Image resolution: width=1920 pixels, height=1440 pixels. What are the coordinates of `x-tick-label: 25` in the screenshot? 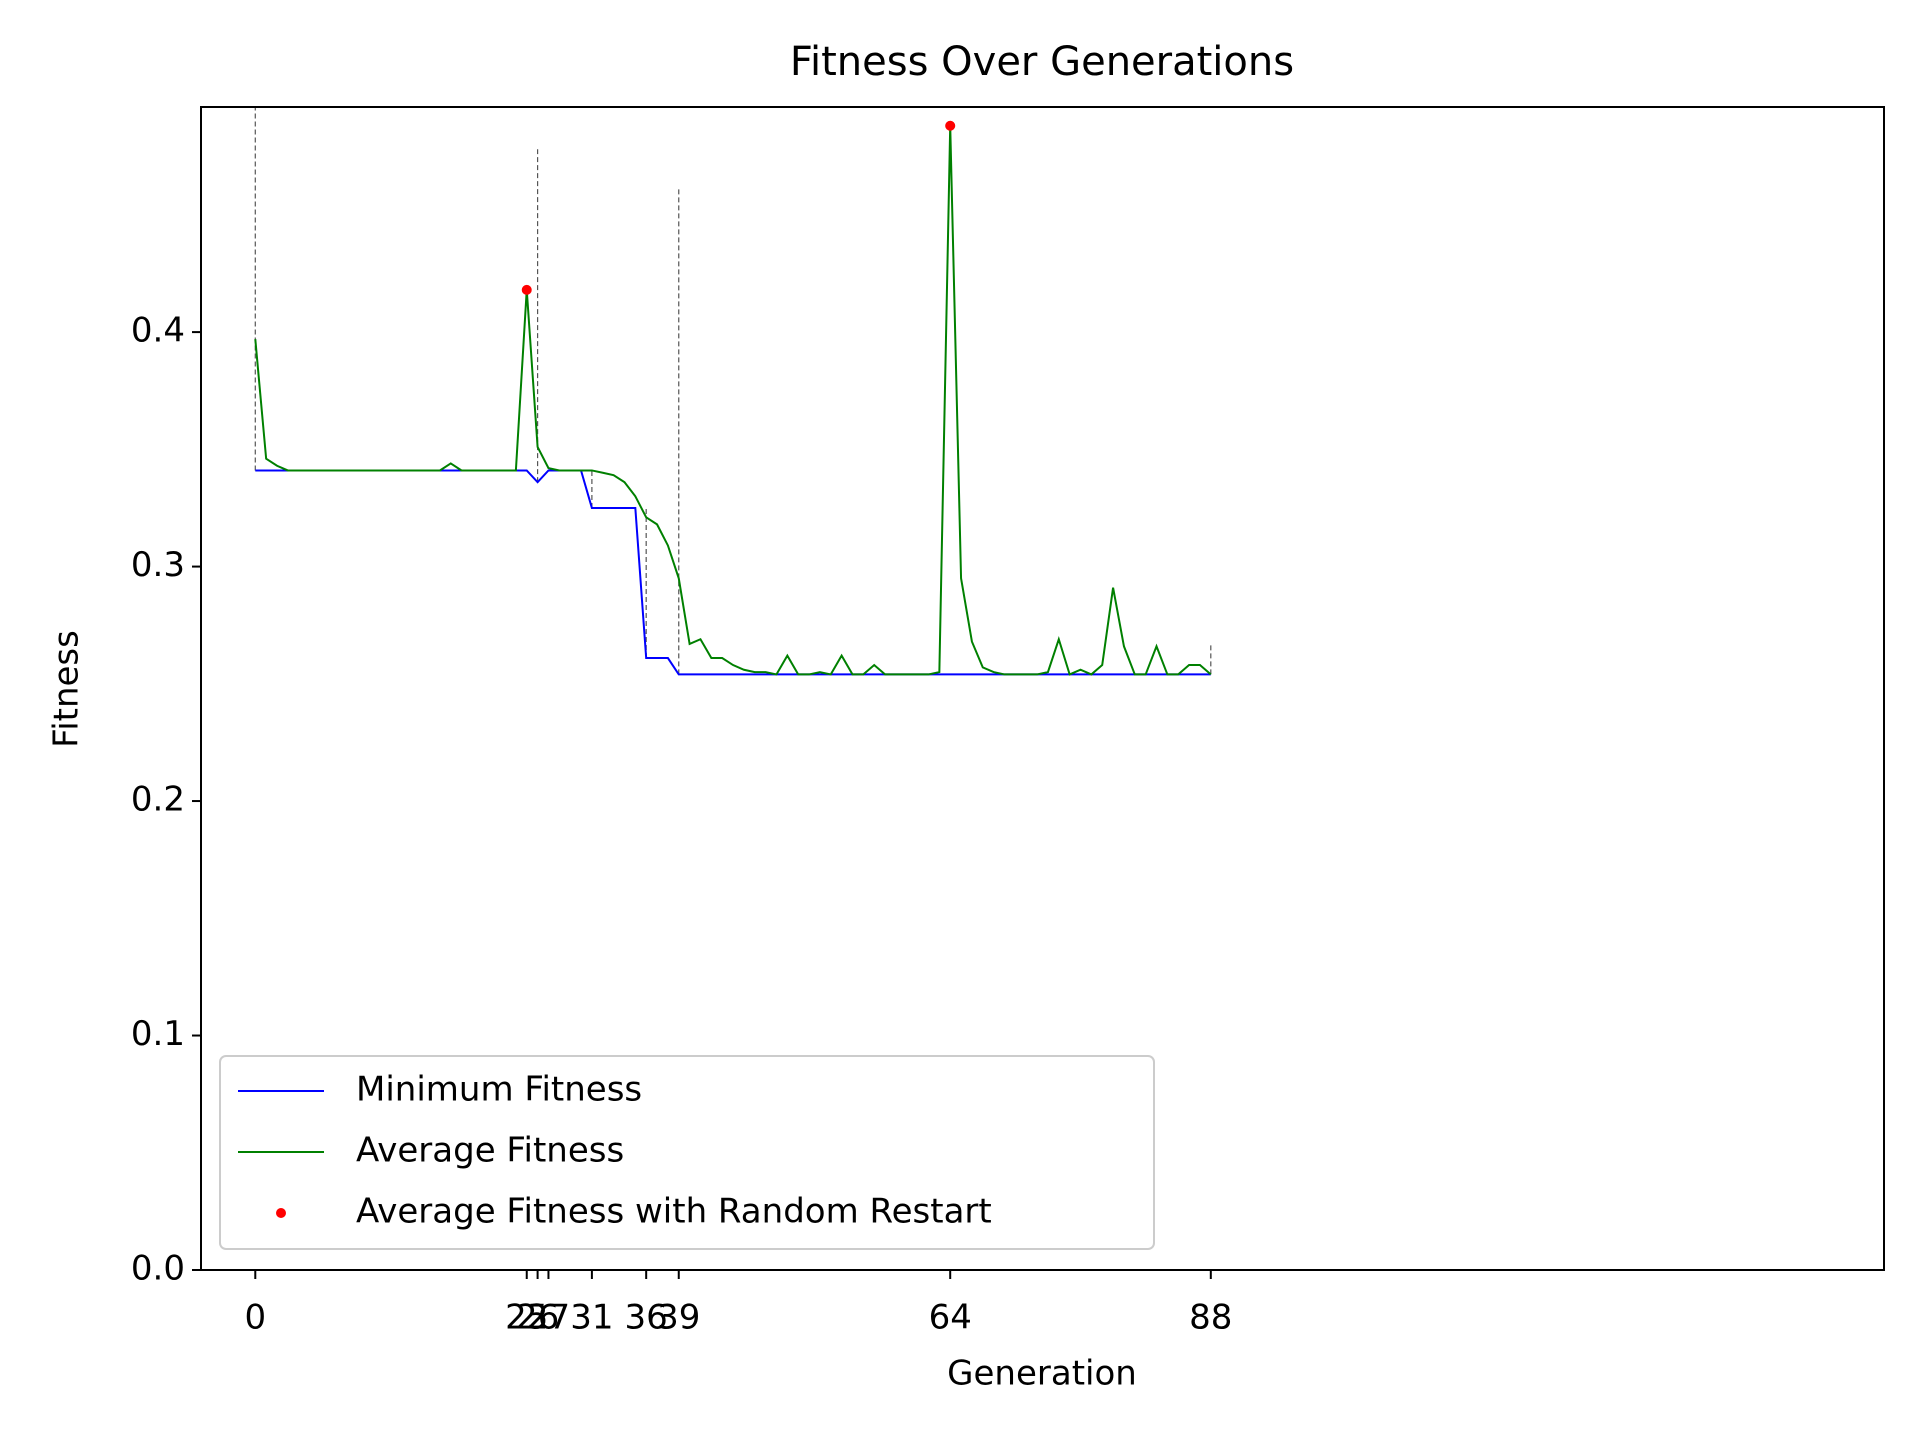 It's located at (526, 1318).